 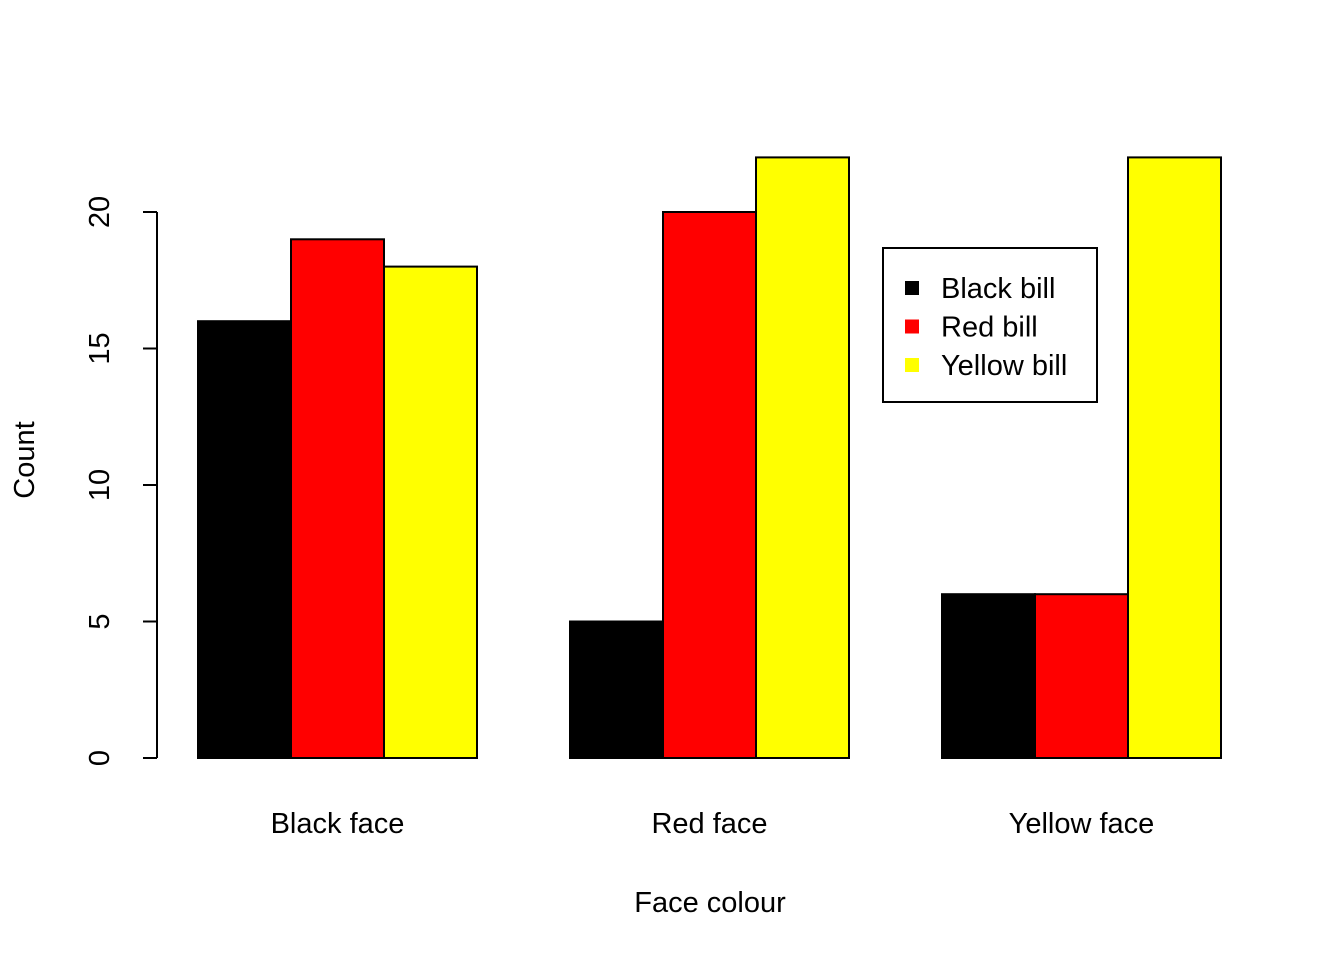 What do you see at coordinates (100, 485) in the screenshot?
I see `y-tick-label-2: 10` at bounding box center [100, 485].